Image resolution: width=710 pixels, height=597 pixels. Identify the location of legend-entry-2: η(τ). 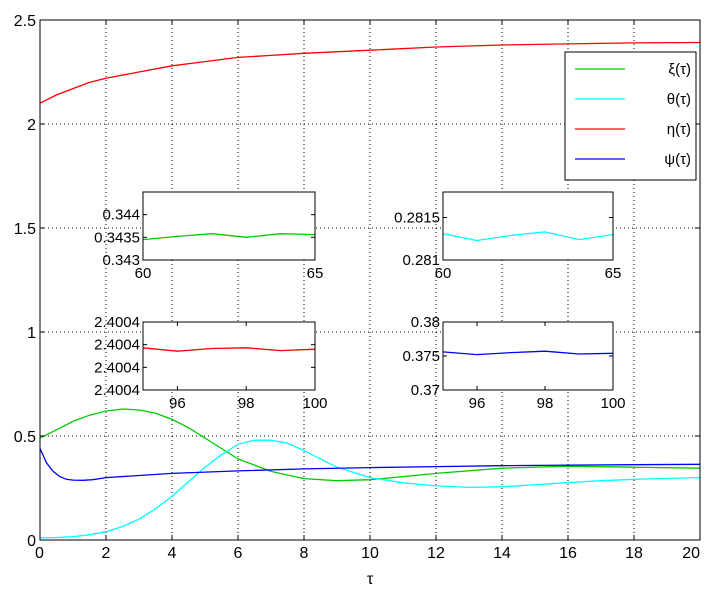
(679, 129).